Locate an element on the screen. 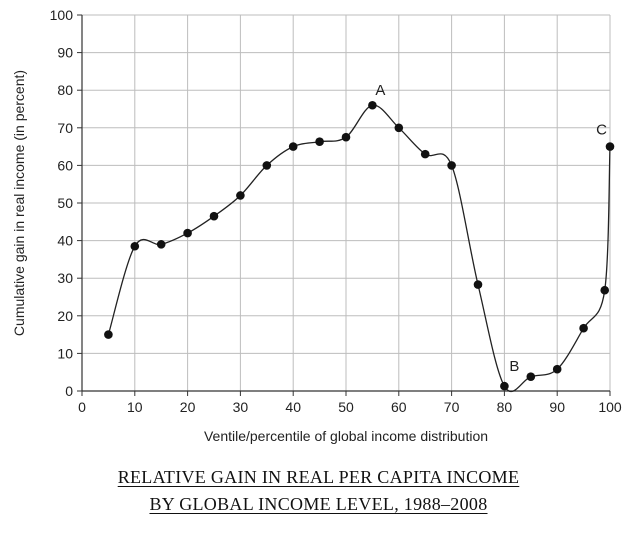 The image size is (637, 542). y-tick-label: 40 is located at coordinates (65, 241).